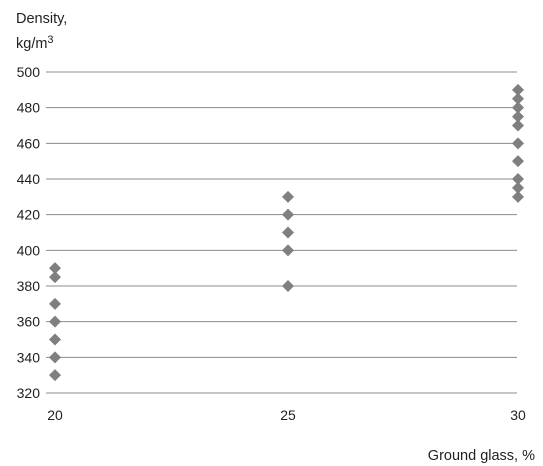  What do you see at coordinates (55, 415) in the screenshot?
I see `x-tick-label: 20` at bounding box center [55, 415].